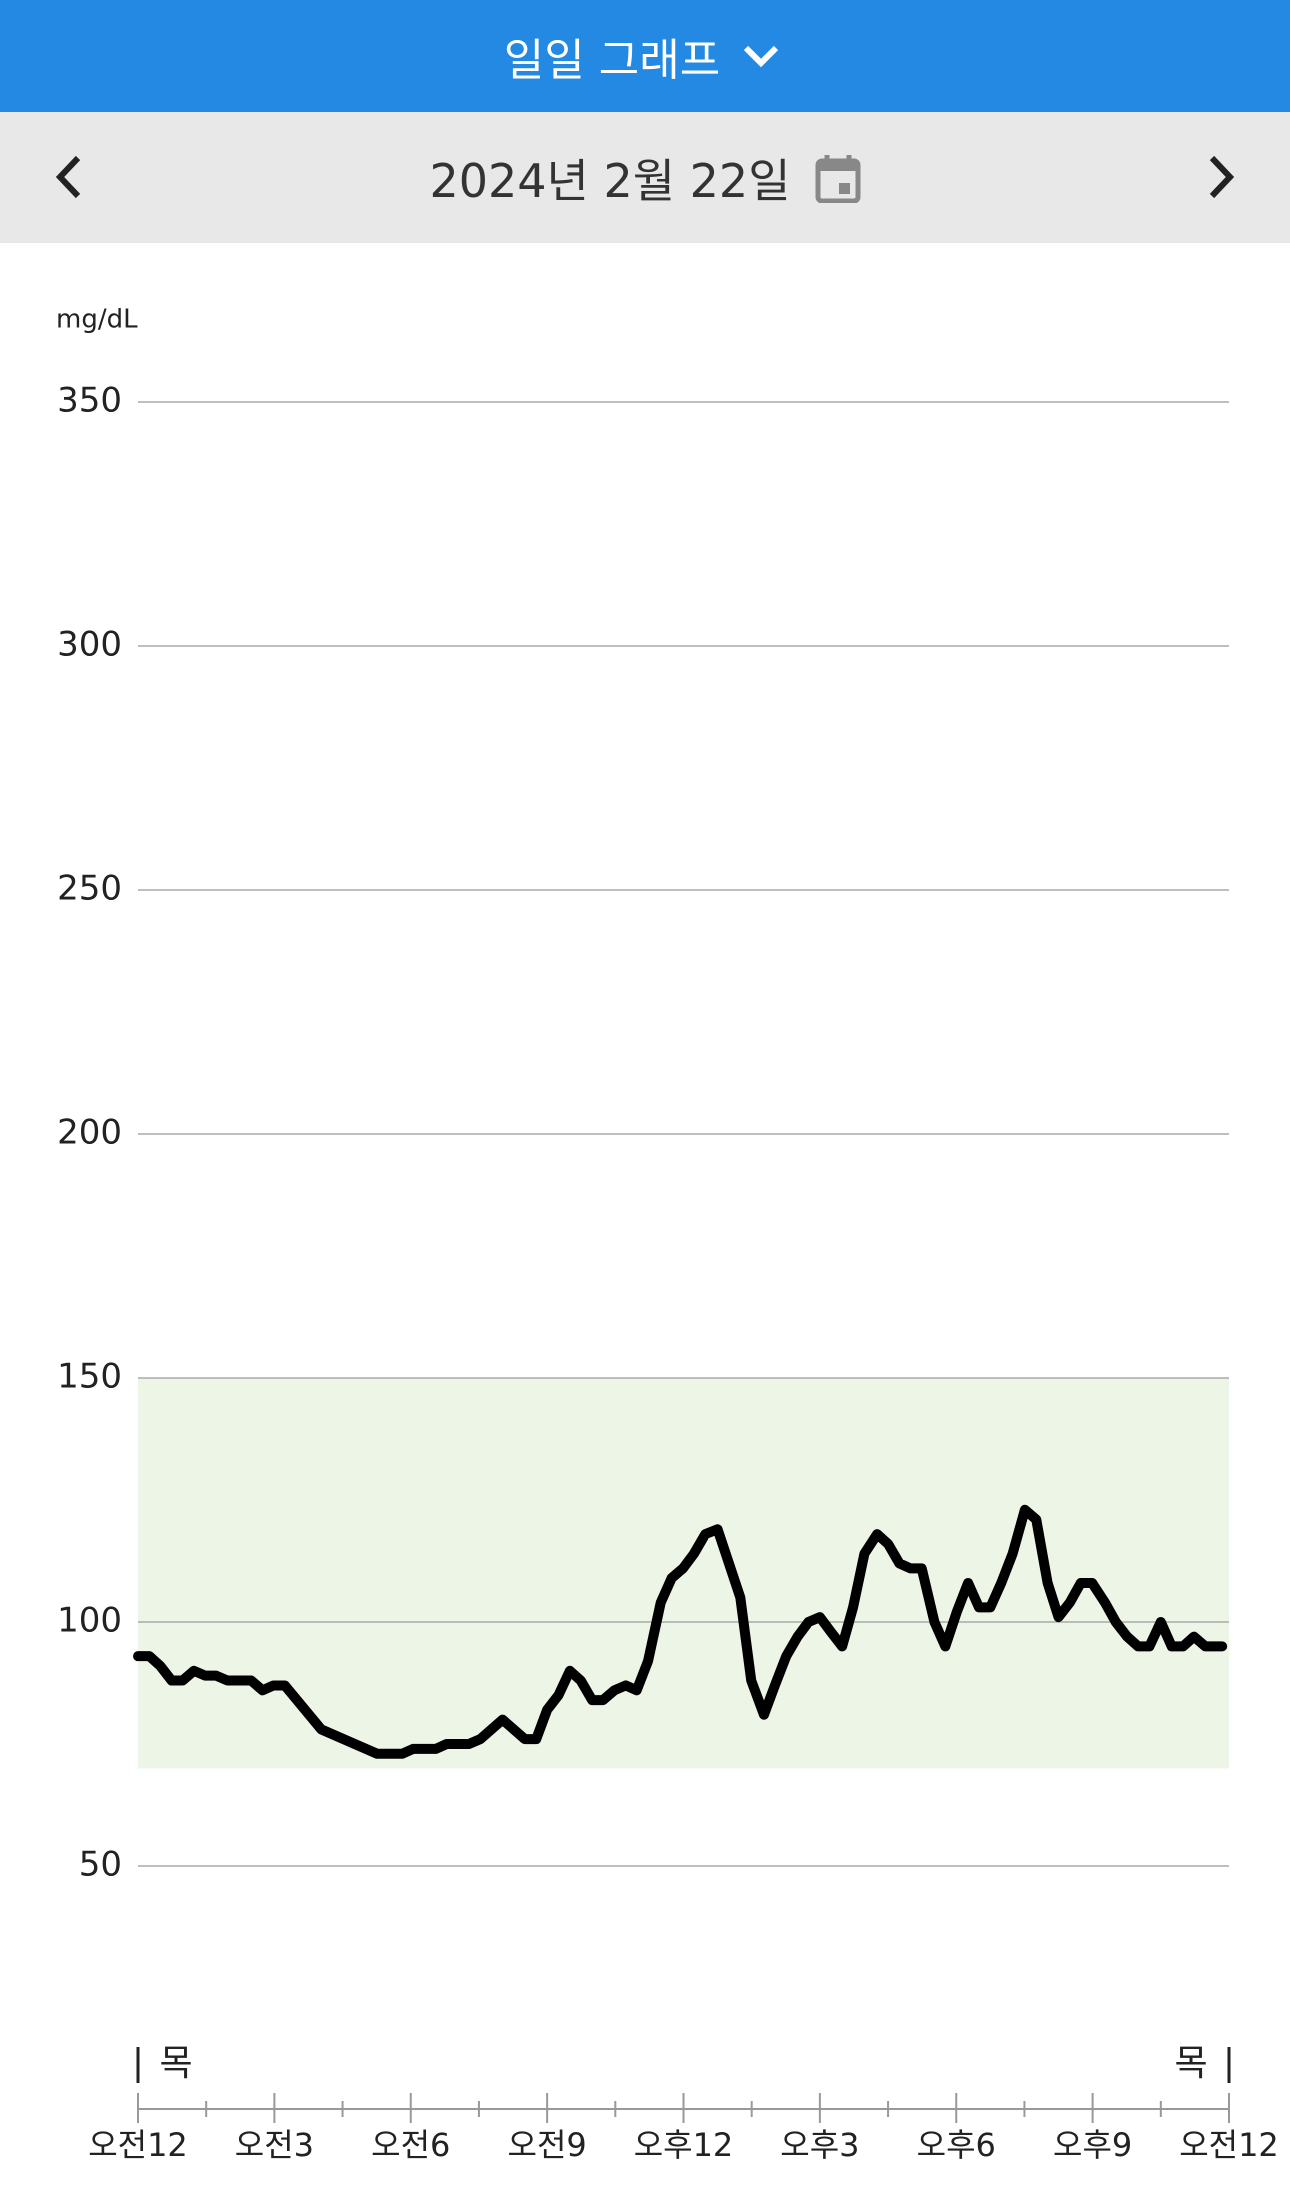 The image size is (1290, 2189). I want to click on y-tick-label: 300, so click(89, 645).